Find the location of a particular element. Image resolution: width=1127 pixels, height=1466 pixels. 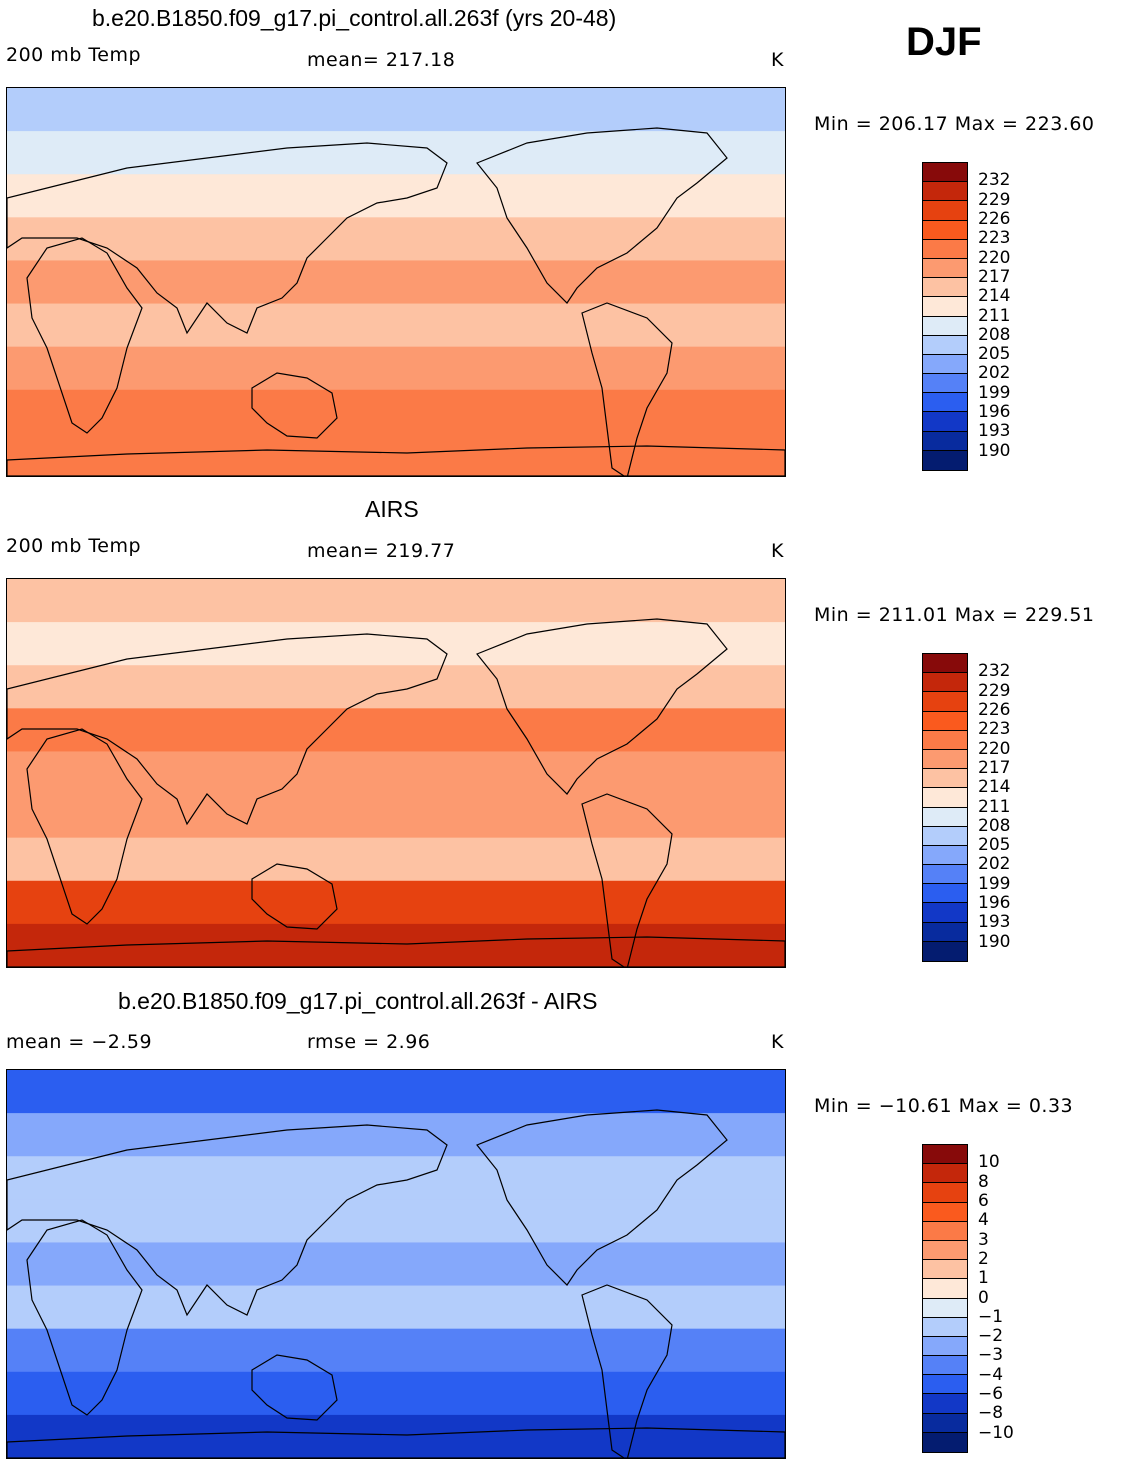

colorbar-tick-label: 229 is located at coordinates (994, 690).